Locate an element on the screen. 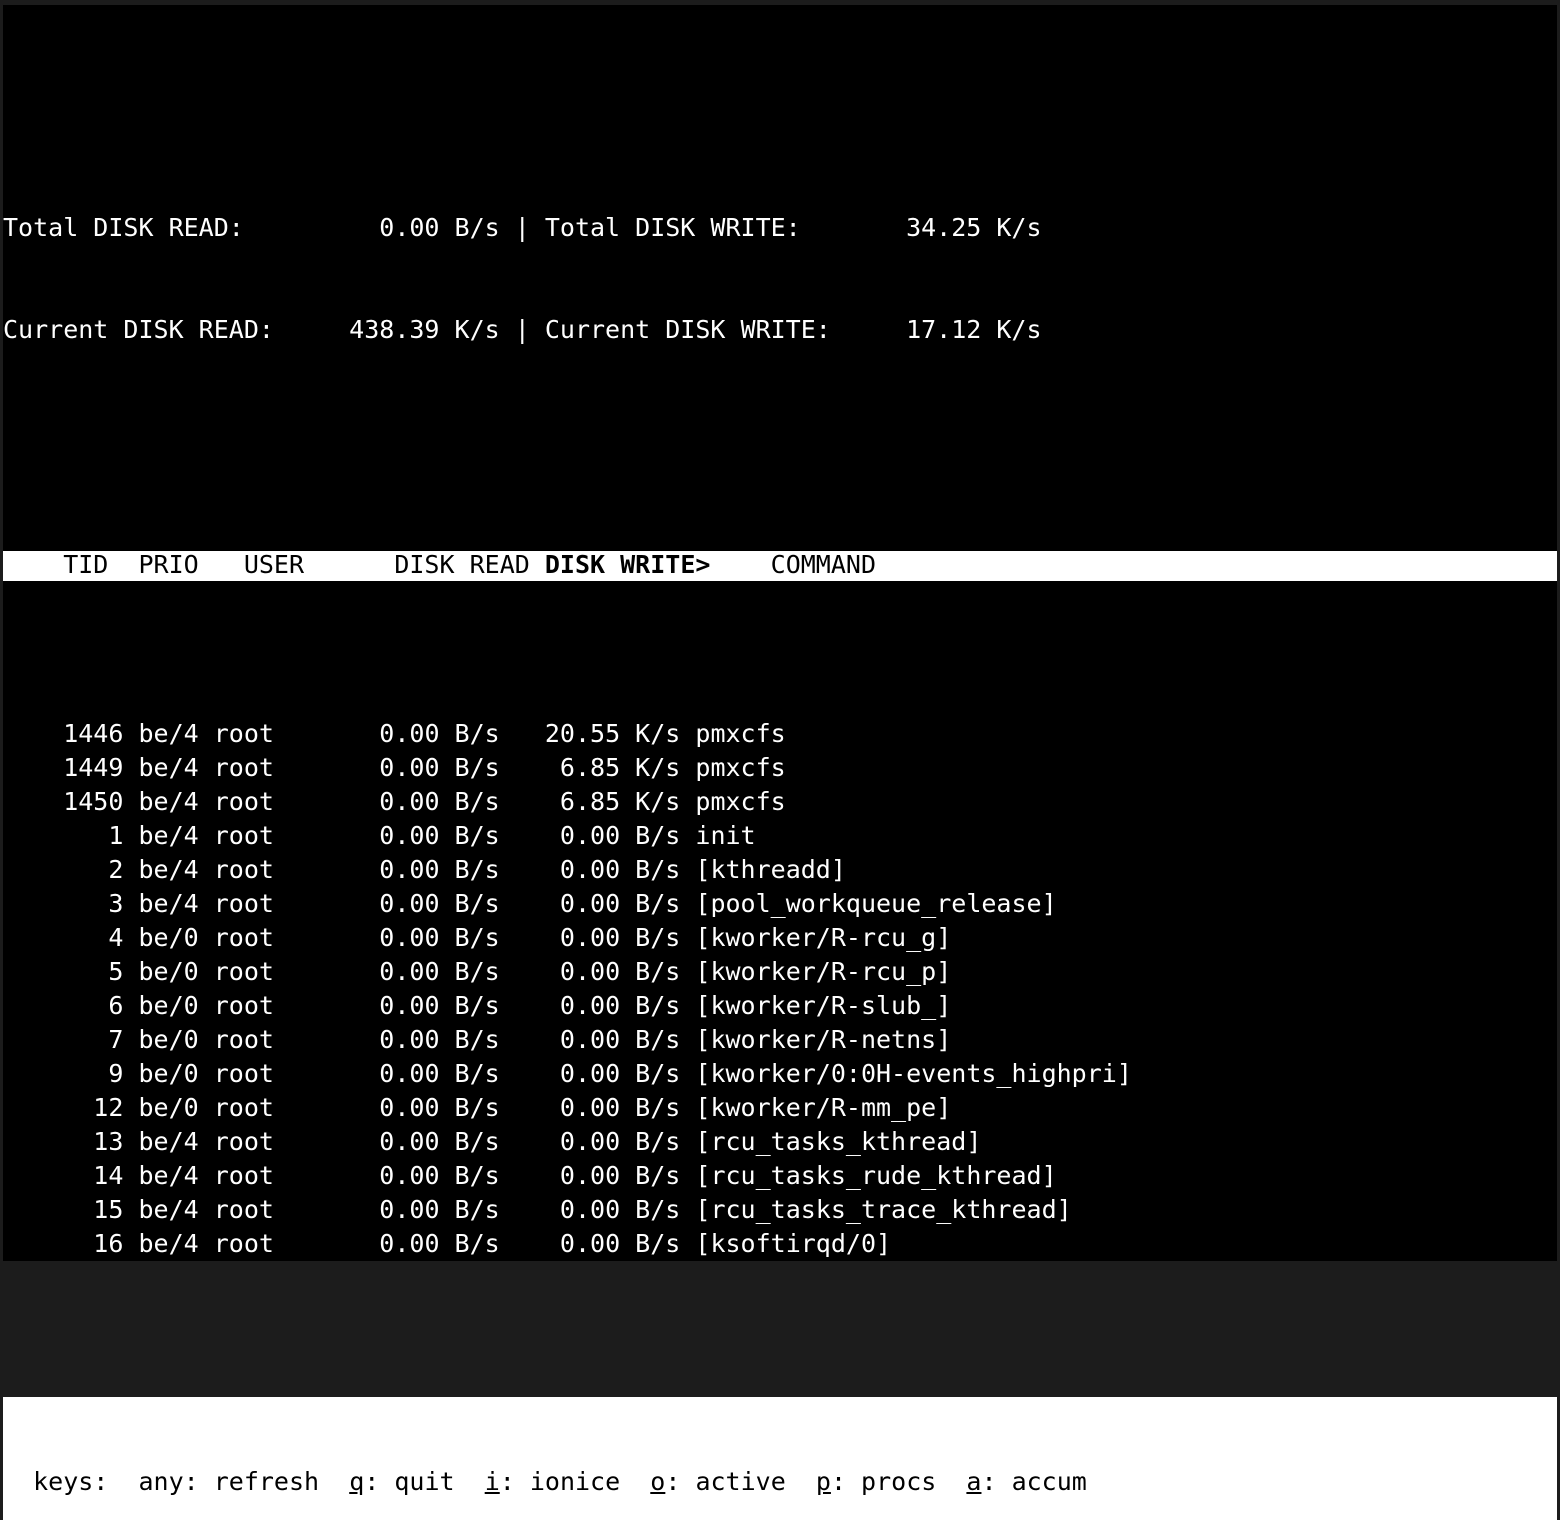  footer-key-procs: p: procs is located at coordinates (876, 1481).